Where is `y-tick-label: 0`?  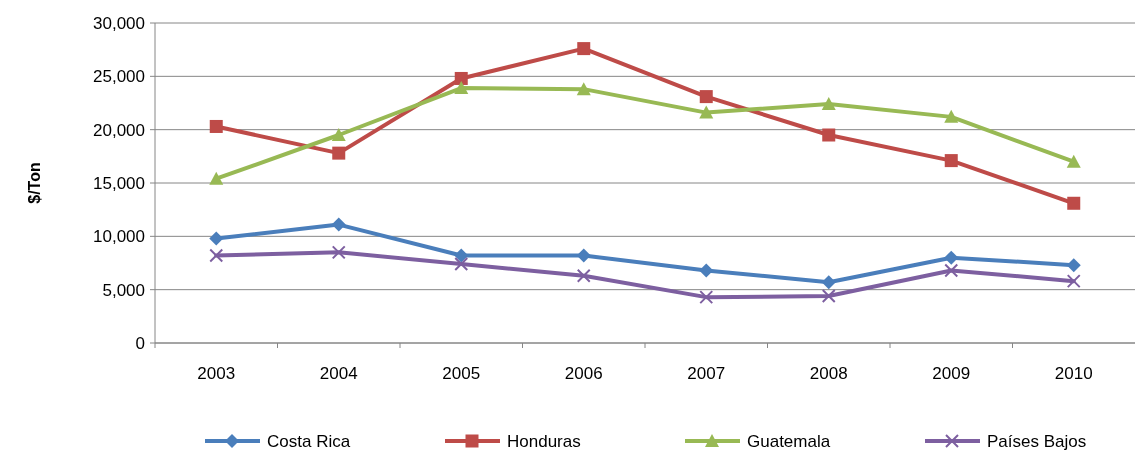
y-tick-label: 0 is located at coordinates (140, 343).